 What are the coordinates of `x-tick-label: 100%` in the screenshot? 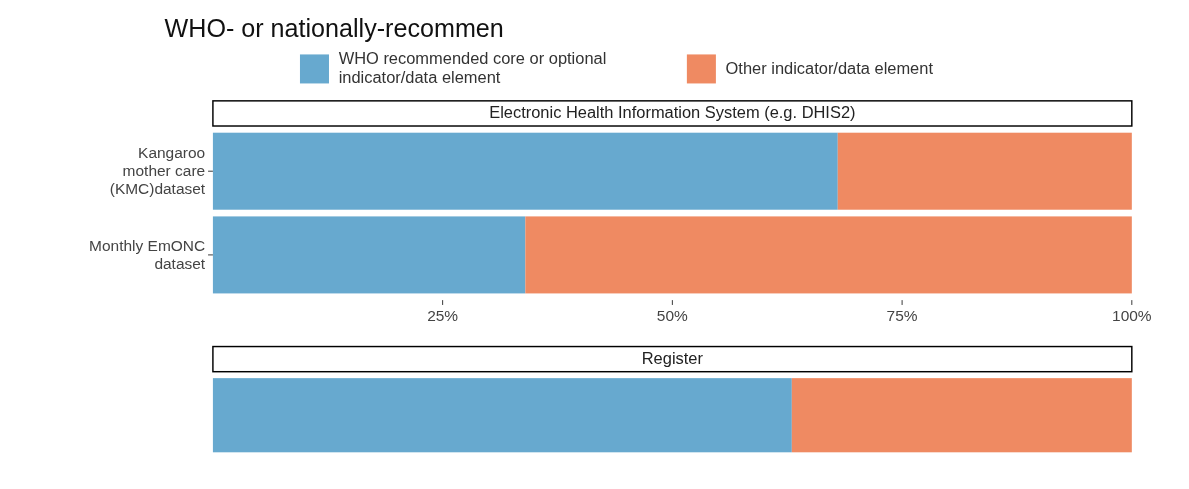 It's located at (1132, 316).